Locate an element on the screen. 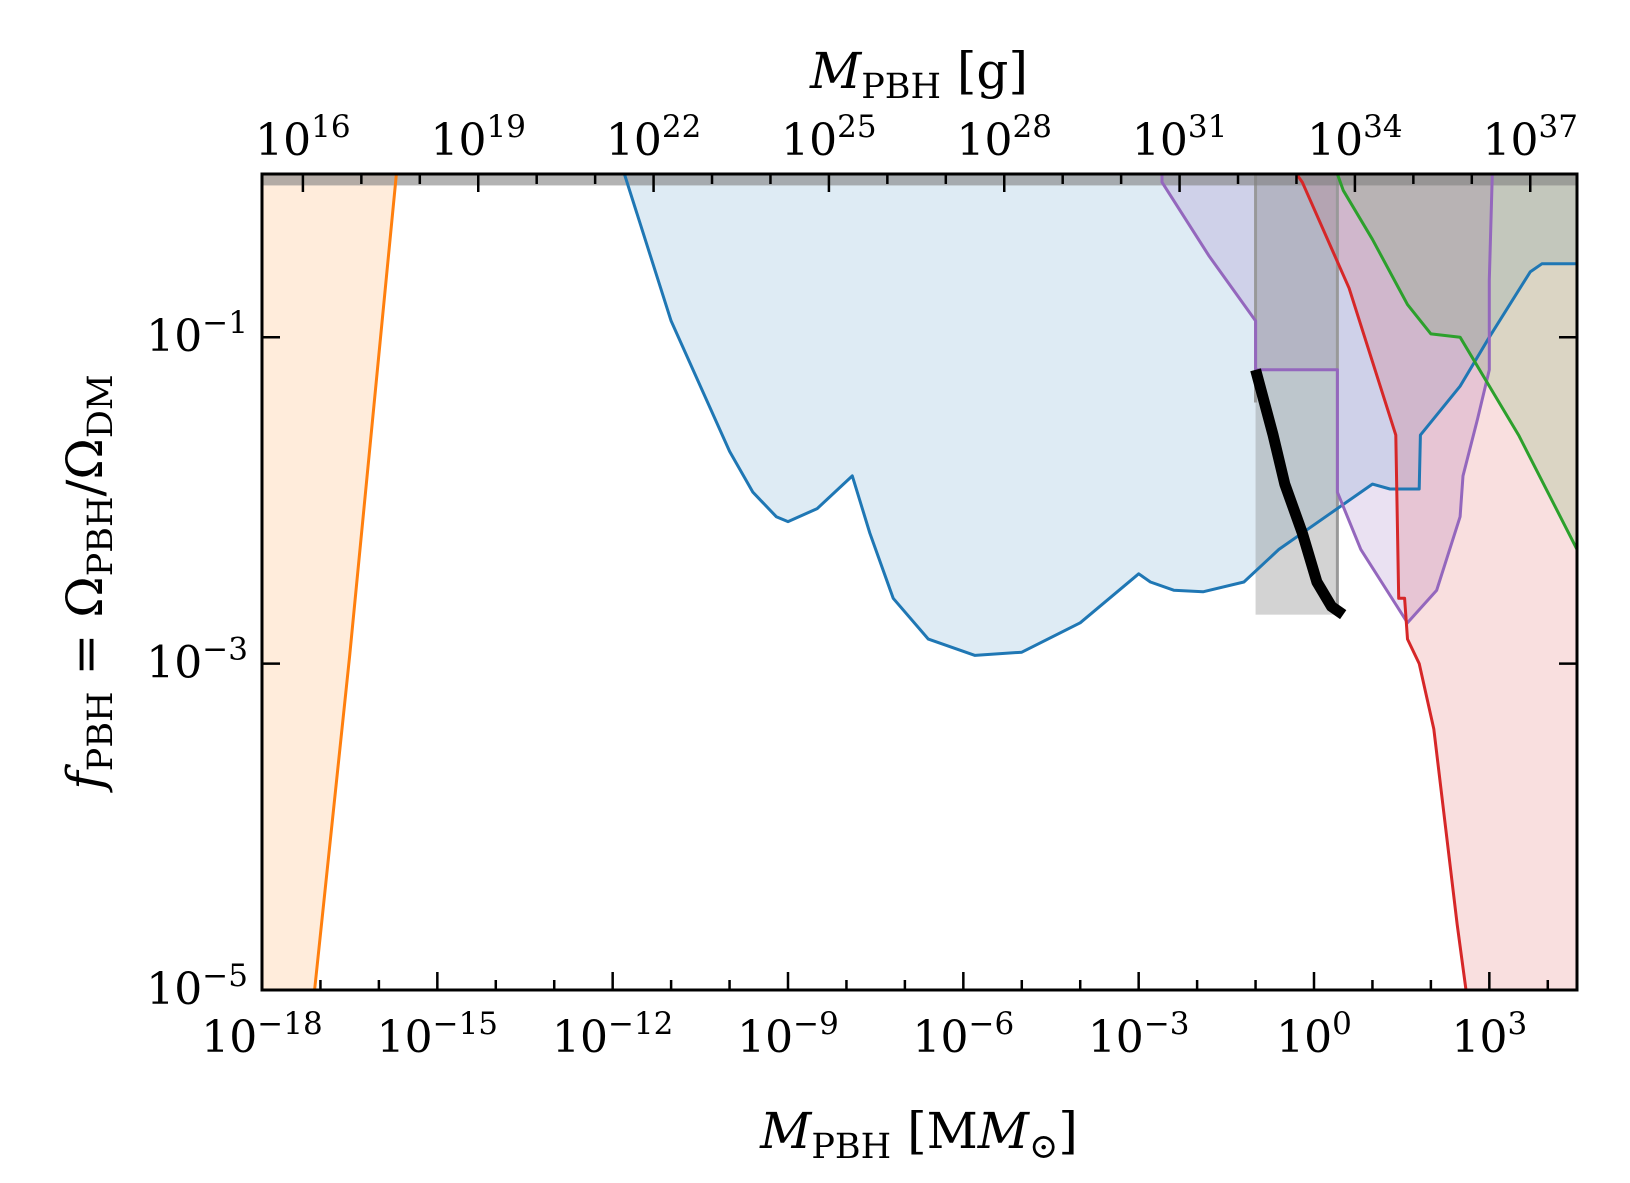  x-tick-label: 10⁻¹⁵ is located at coordinates (437, 1034).